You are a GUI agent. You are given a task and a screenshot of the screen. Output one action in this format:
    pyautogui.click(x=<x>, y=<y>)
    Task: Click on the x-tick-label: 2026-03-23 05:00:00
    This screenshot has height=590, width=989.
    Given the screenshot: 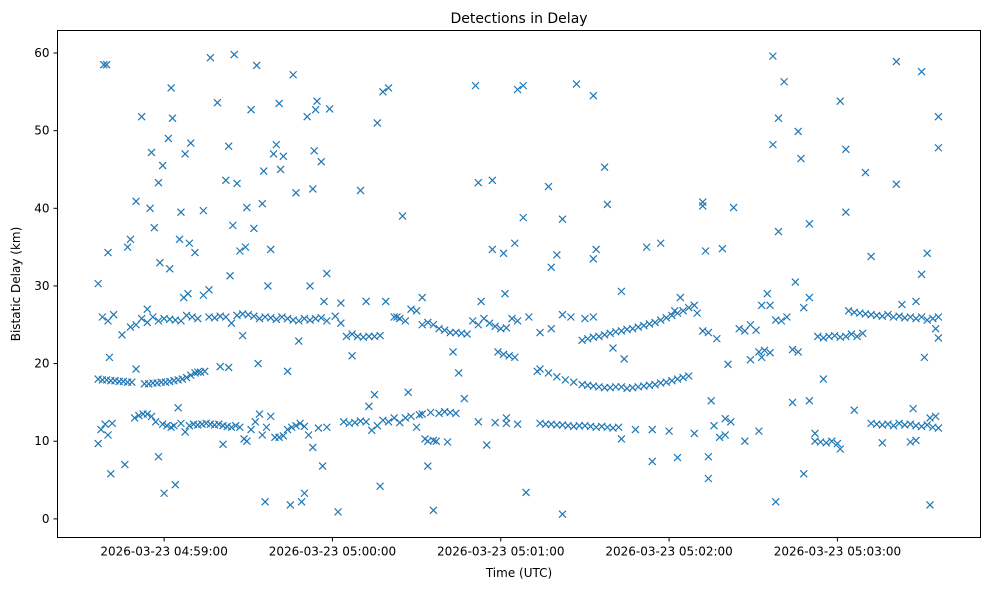 What is the action you would take?
    pyautogui.click(x=332, y=552)
    